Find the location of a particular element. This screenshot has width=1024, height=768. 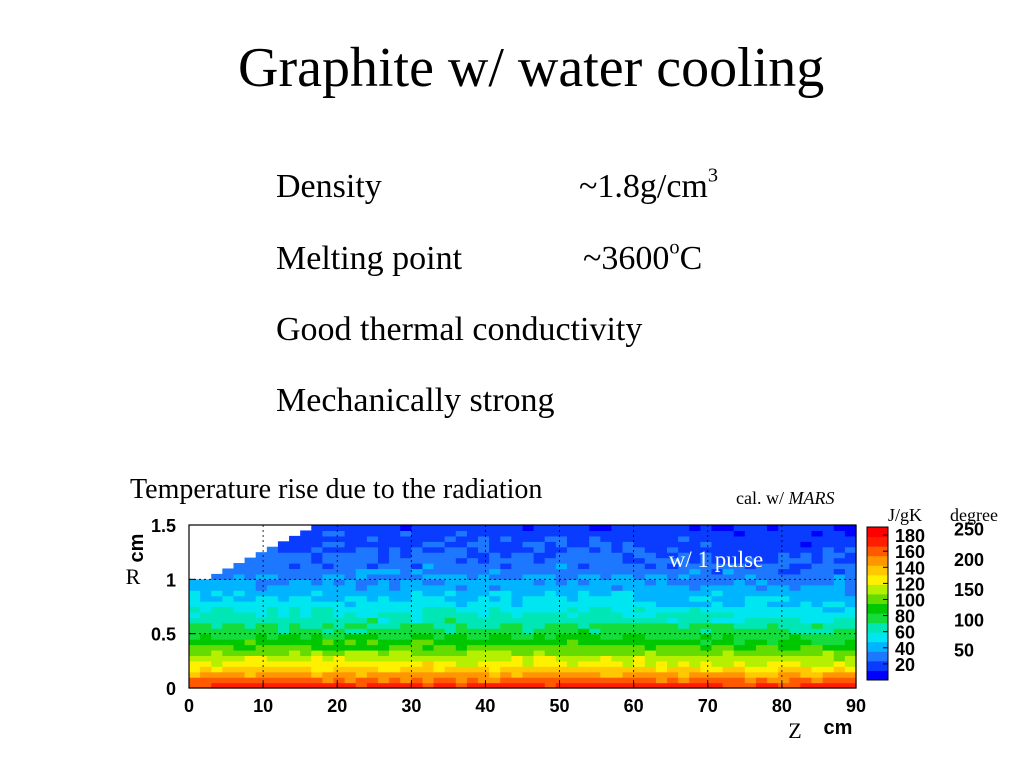

colorbar-tick-label: 80 is located at coordinates (905, 617).